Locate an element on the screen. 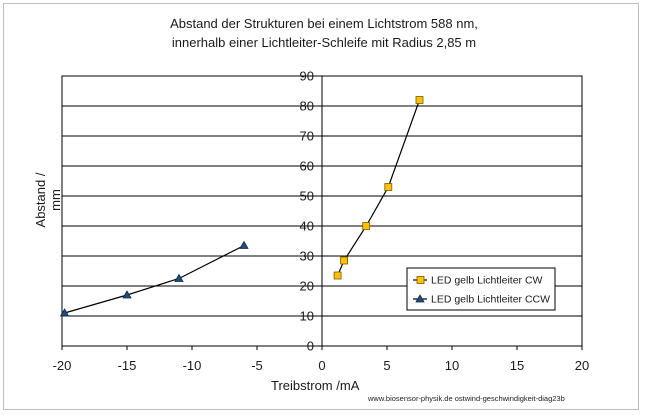 The height and width of the screenshot is (415, 648). legend-label-0: LED gelb Lichtleiter CW is located at coordinates (487, 281).